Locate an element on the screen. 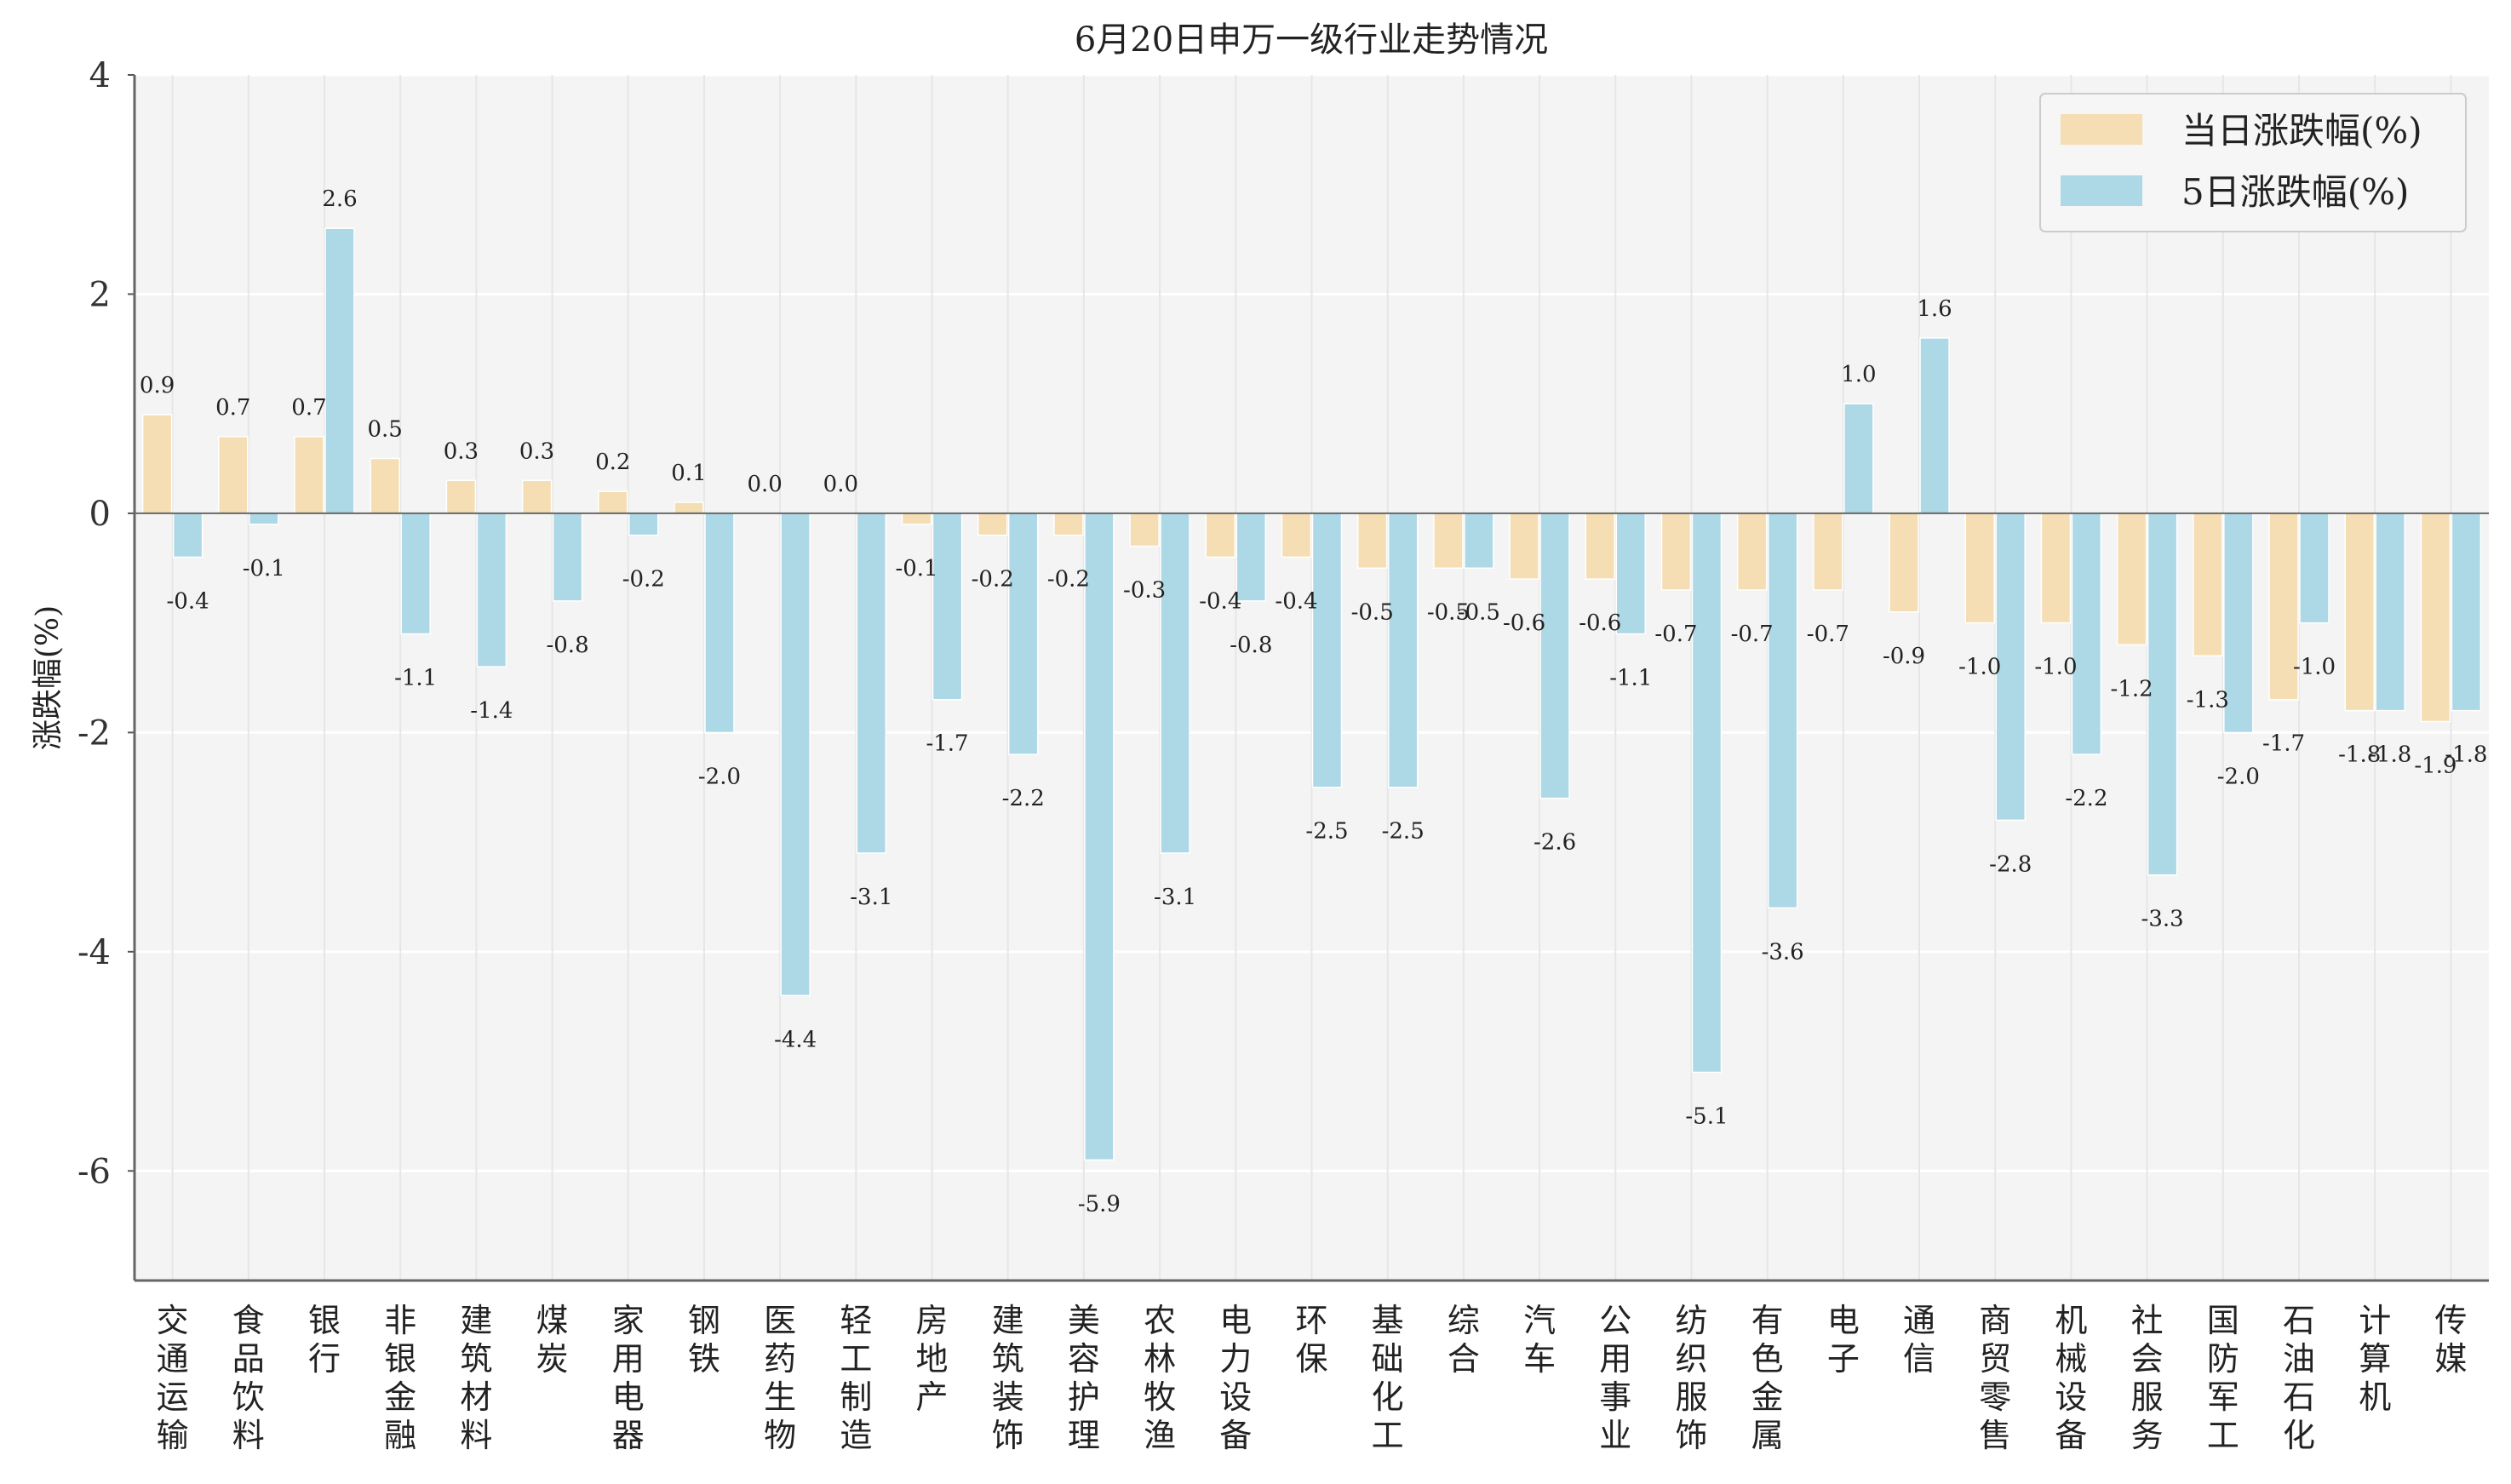 The width and height of the screenshot is (2511, 1484). bar-5day-计算机 is located at coordinates (2390, 613).